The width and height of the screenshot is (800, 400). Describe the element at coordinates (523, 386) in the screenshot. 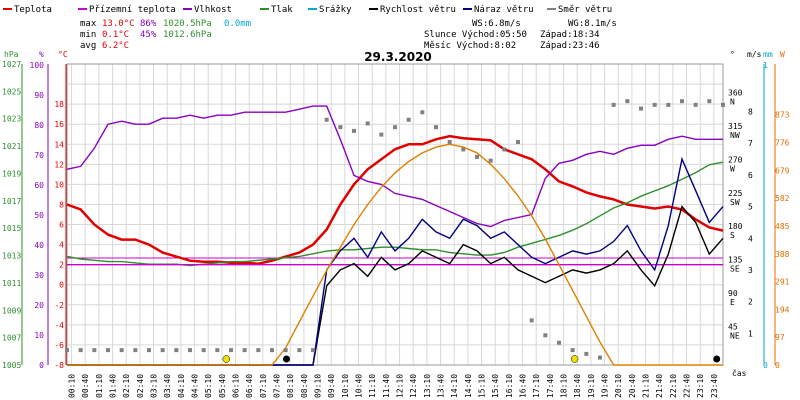

I see `x-tick-label: 16:40` at that location.